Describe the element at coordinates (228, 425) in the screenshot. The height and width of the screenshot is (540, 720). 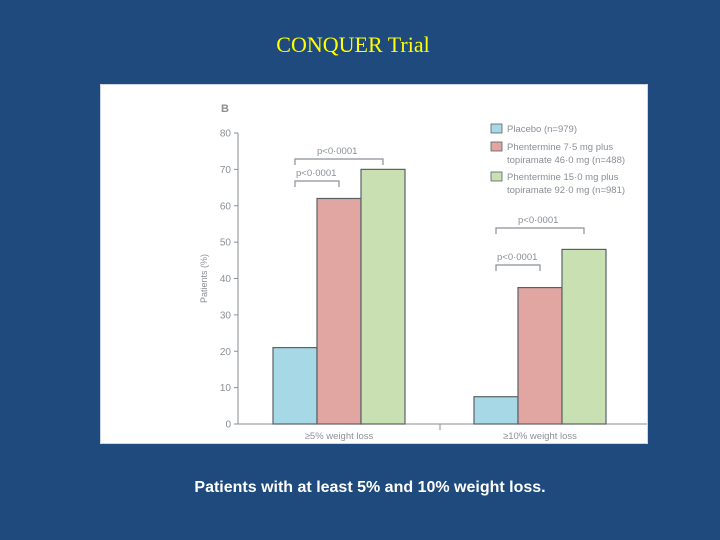
I see `y-tick-label-0: 0` at that location.